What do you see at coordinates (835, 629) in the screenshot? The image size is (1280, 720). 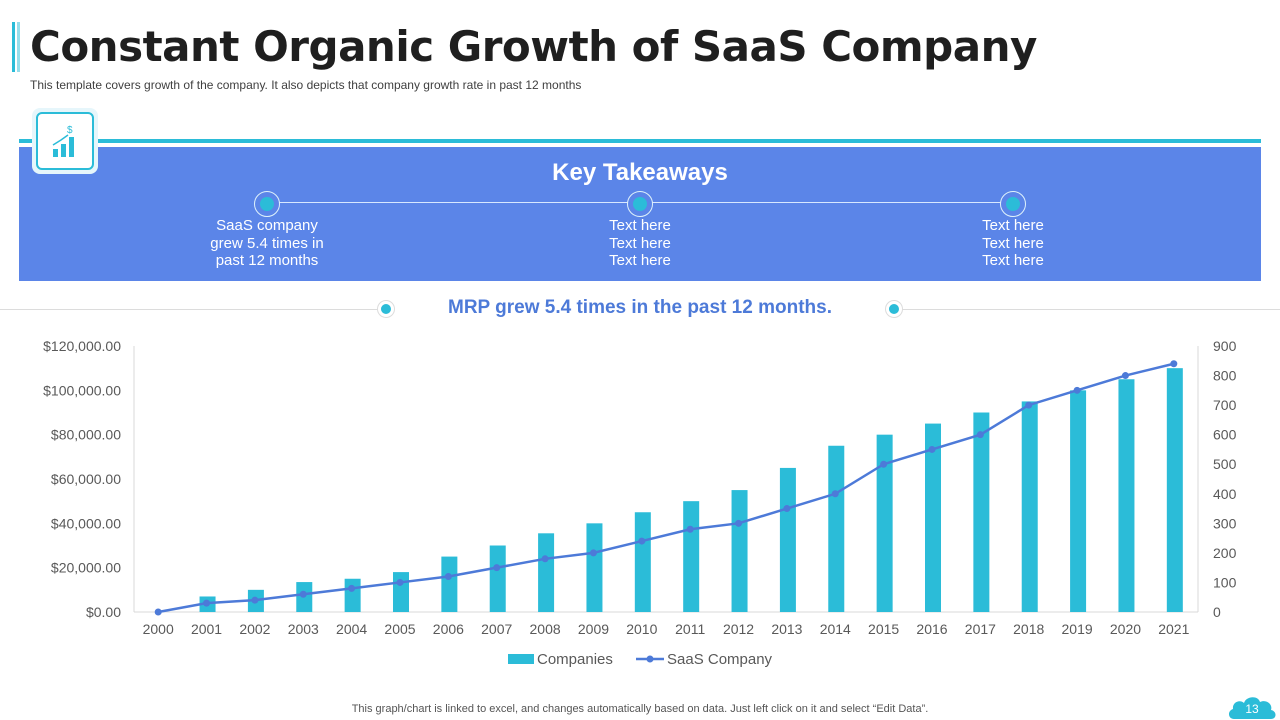 I see `x-tick: 2014` at bounding box center [835, 629].